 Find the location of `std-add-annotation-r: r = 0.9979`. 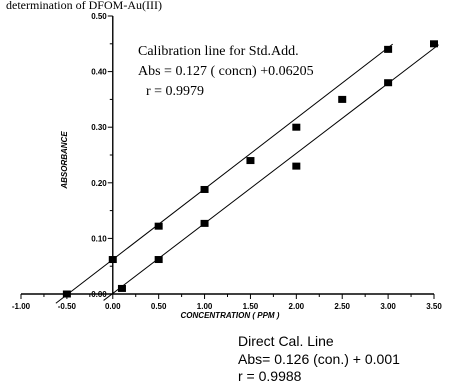

std-add-annotation-r: r = 0.9979 is located at coordinates (175, 91).